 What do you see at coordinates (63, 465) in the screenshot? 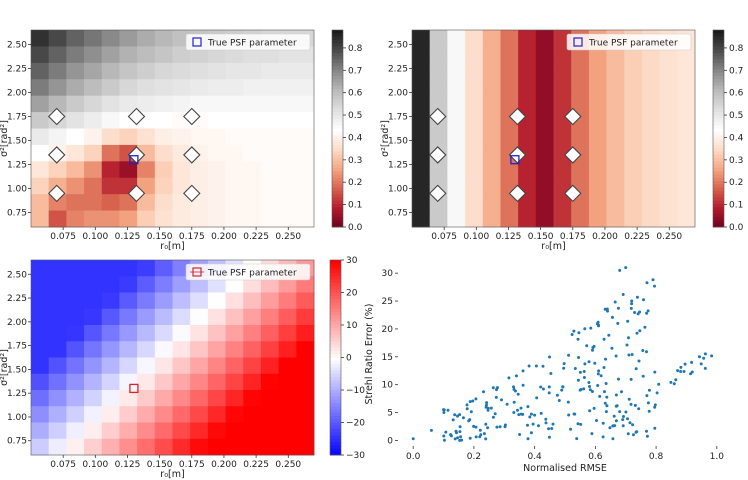
I see `x-tick-label: 0.075` at bounding box center [63, 465].